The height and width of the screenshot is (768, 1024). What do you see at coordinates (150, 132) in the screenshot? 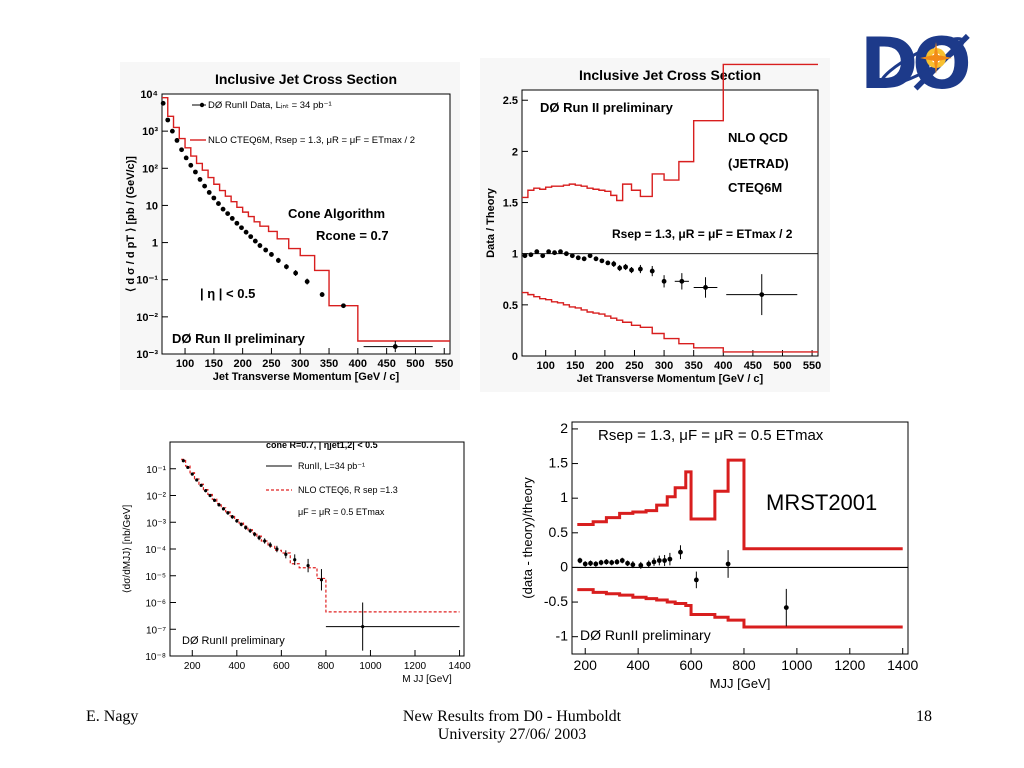
I see `y-tick-label: 10³` at bounding box center [150, 132].